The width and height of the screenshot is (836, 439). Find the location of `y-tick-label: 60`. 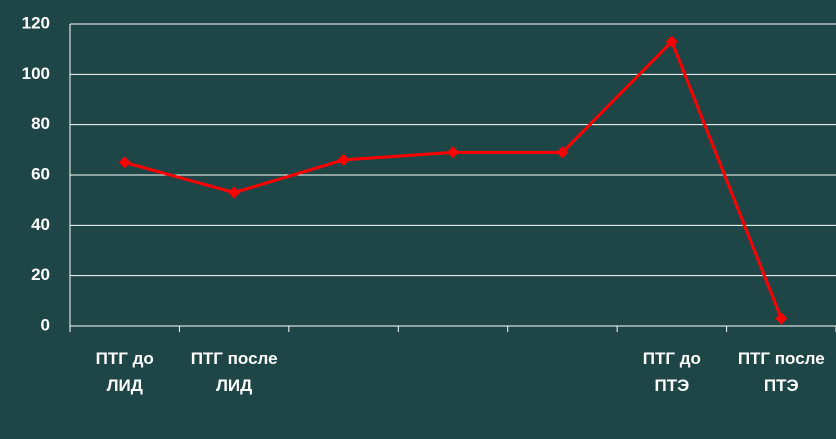

y-tick-label: 60 is located at coordinates (40, 173).